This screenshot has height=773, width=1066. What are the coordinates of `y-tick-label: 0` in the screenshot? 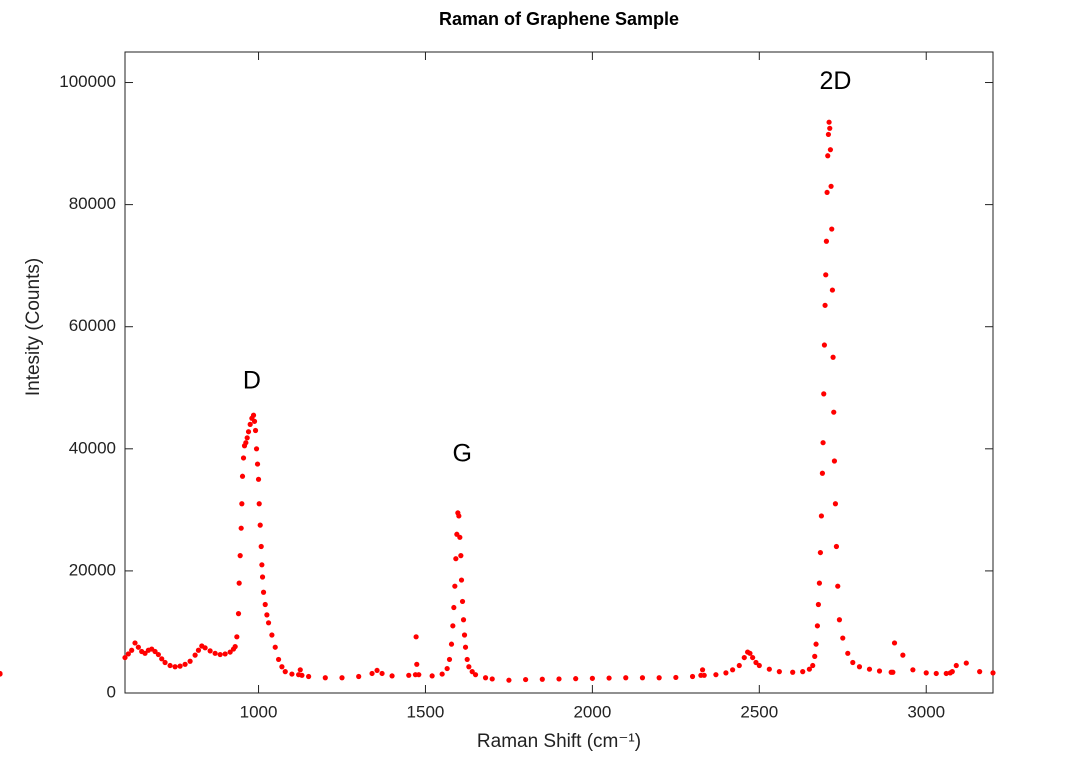 It's located at (111, 691).